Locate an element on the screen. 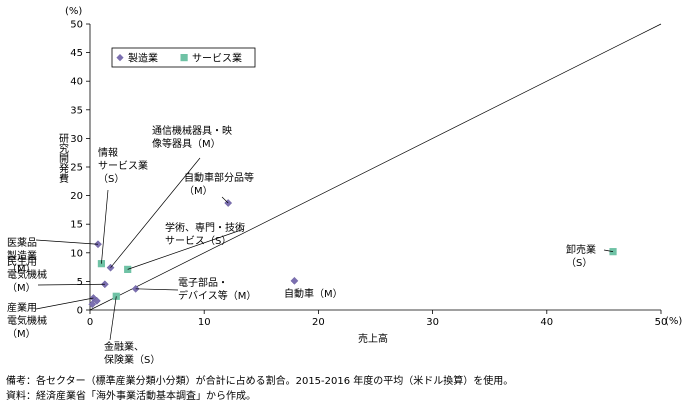 This screenshot has height=404, width=695. y-tick-label: 10 is located at coordinates (76, 253).